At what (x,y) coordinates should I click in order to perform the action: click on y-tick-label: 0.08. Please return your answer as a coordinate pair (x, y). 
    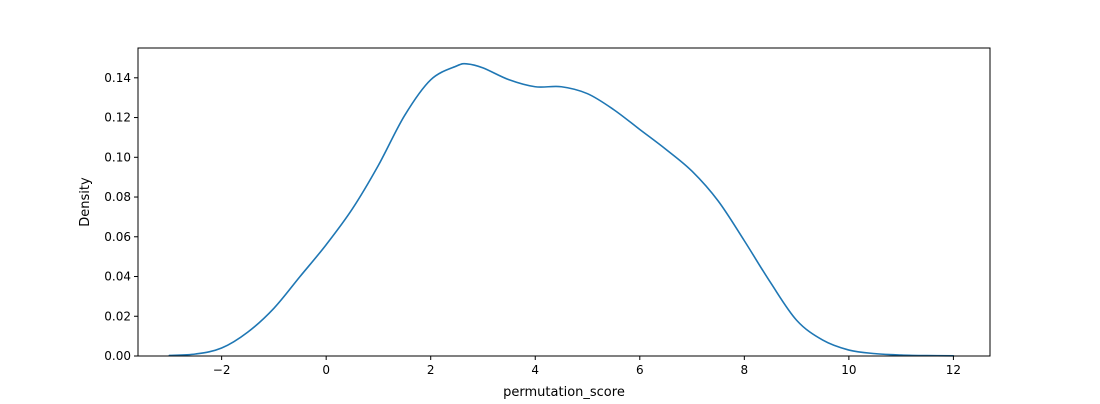
    Looking at the image, I should click on (117, 197).